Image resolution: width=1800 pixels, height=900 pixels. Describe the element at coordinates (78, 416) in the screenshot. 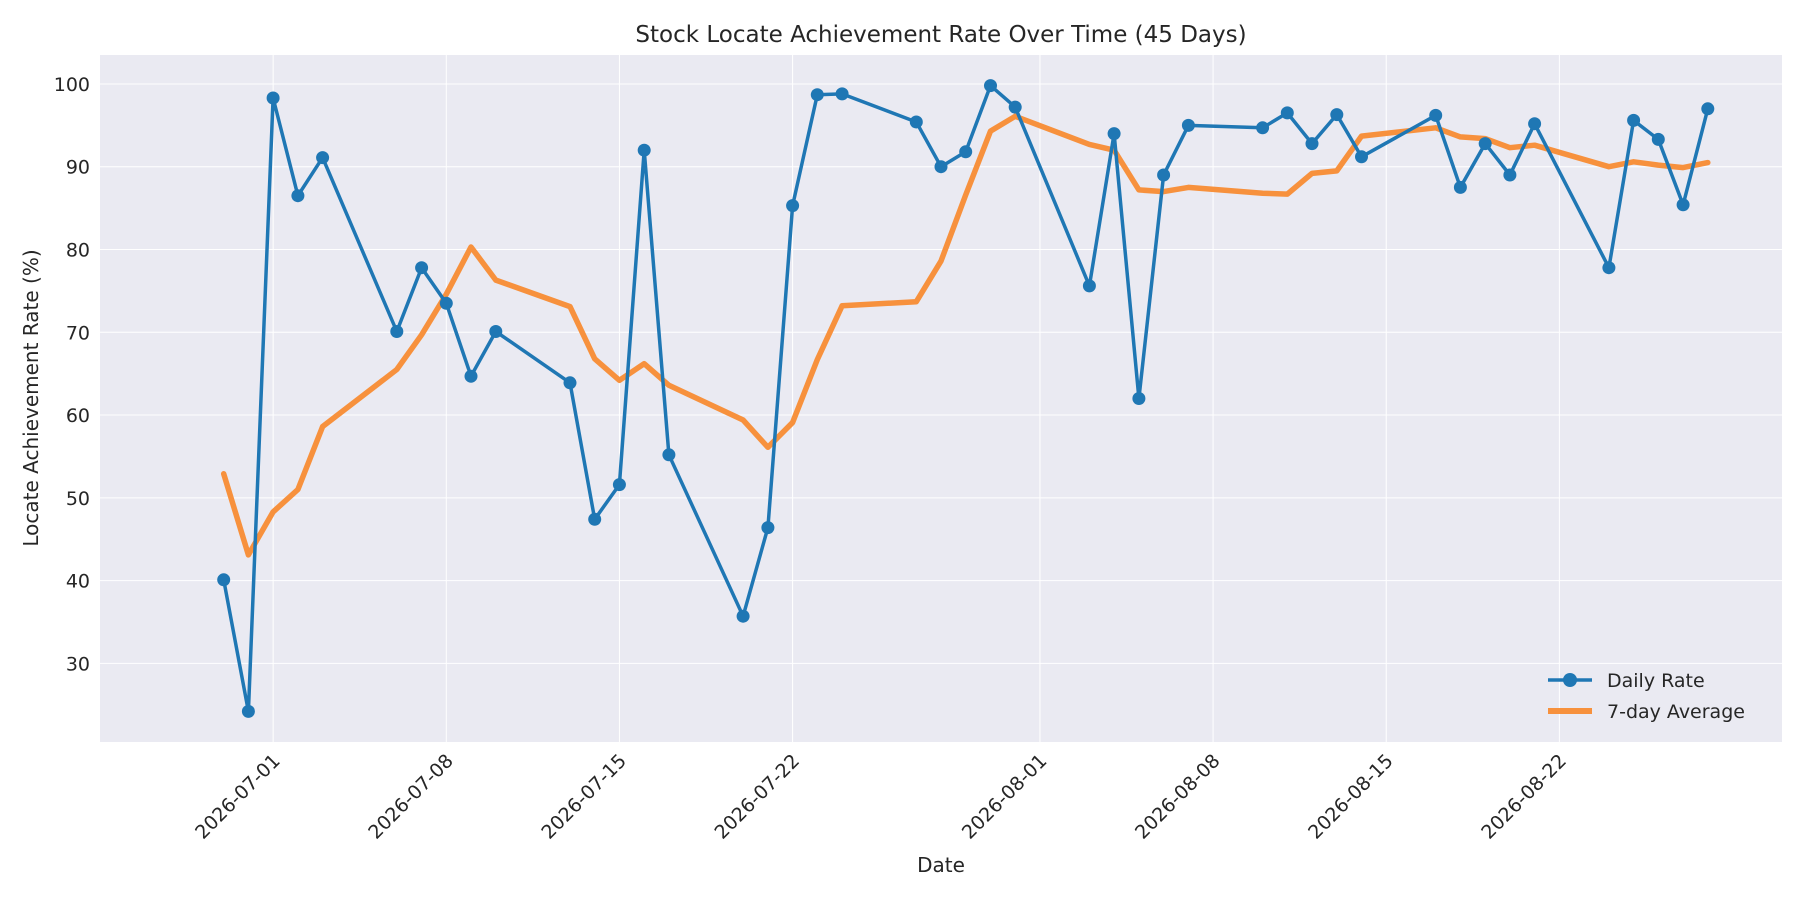

I see `y-tick-label: 60` at that location.